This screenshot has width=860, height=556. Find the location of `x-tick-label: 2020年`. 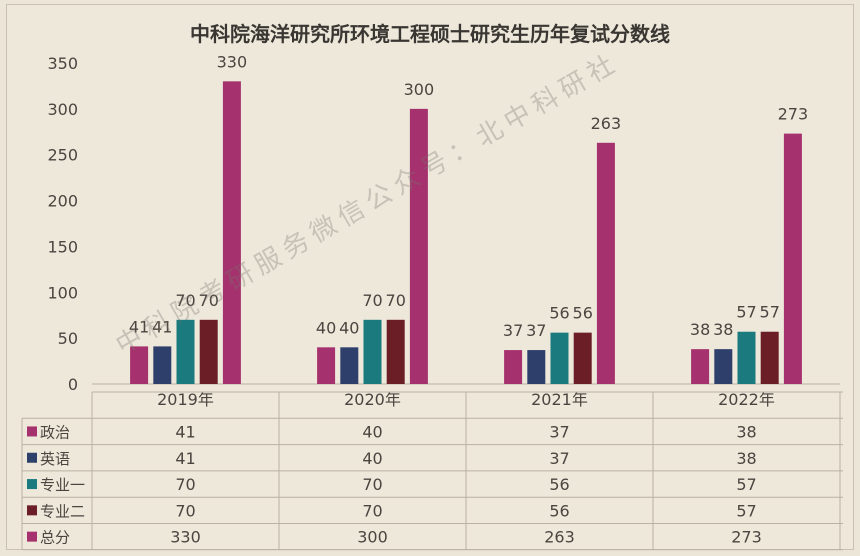

x-tick-label: 2020年 is located at coordinates (372, 399).